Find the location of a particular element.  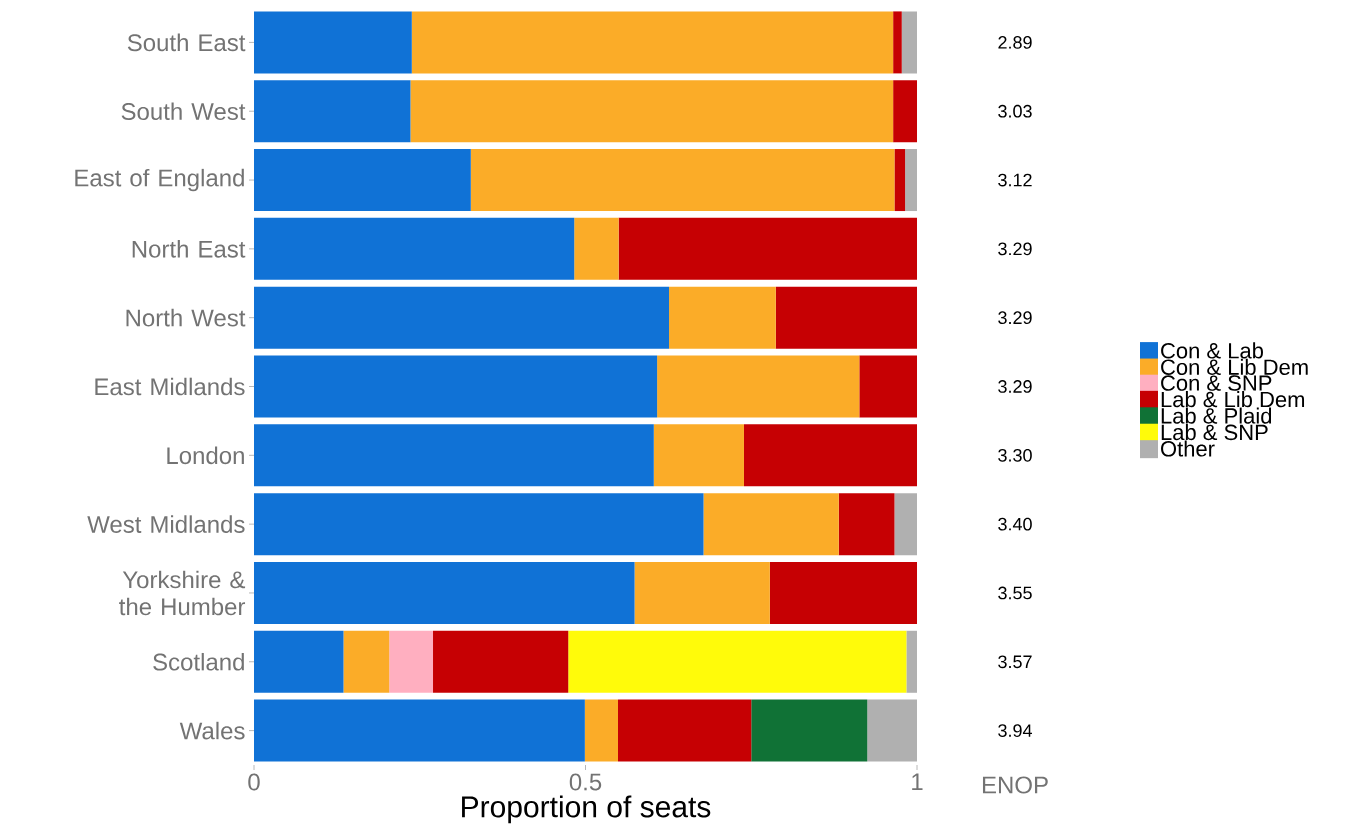

x-tick-label: 0.5 is located at coordinates (585, 782).